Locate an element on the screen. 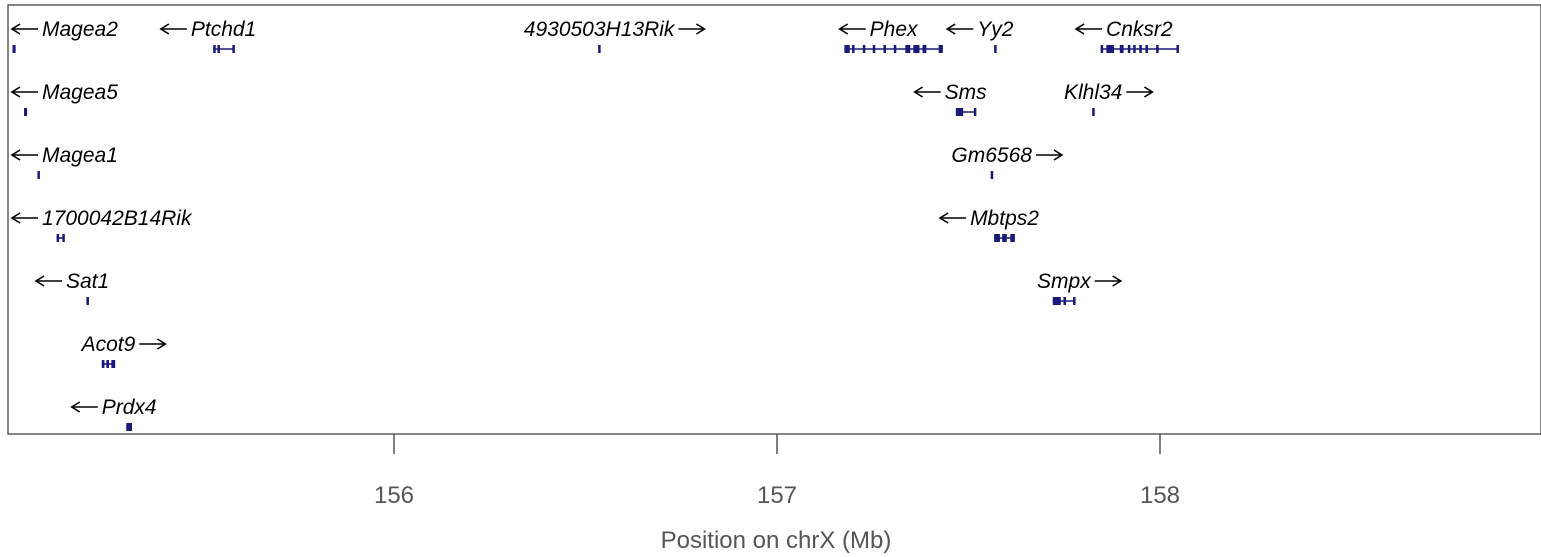  gene-label: Mbtps2 is located at coordinates (1004, 218).